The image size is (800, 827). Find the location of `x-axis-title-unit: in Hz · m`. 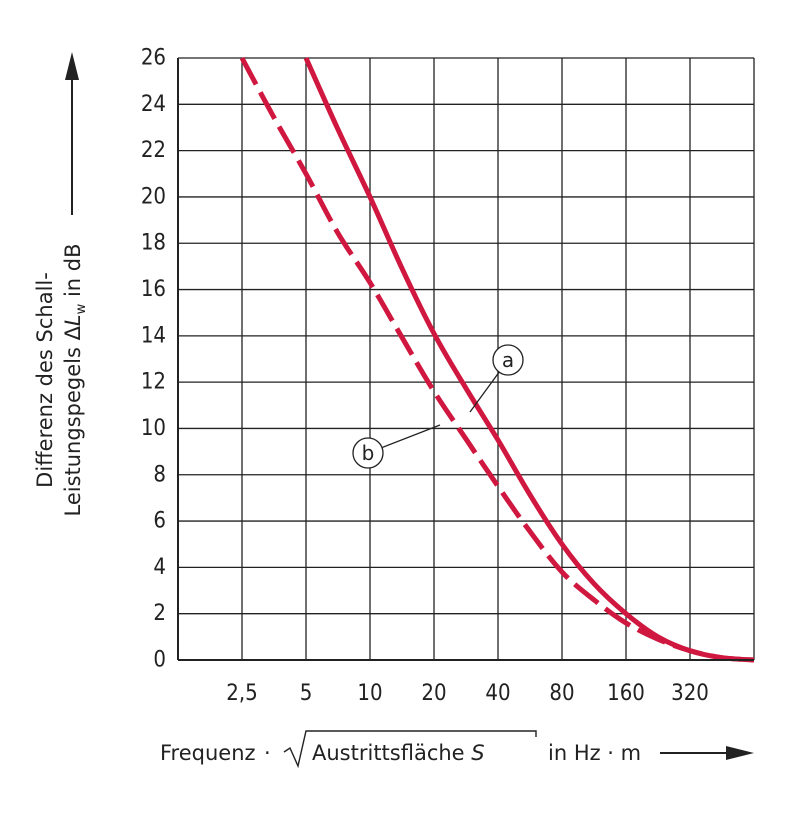

x-axis-title-unit: in Hz · m is located at coordinates (594, 753).